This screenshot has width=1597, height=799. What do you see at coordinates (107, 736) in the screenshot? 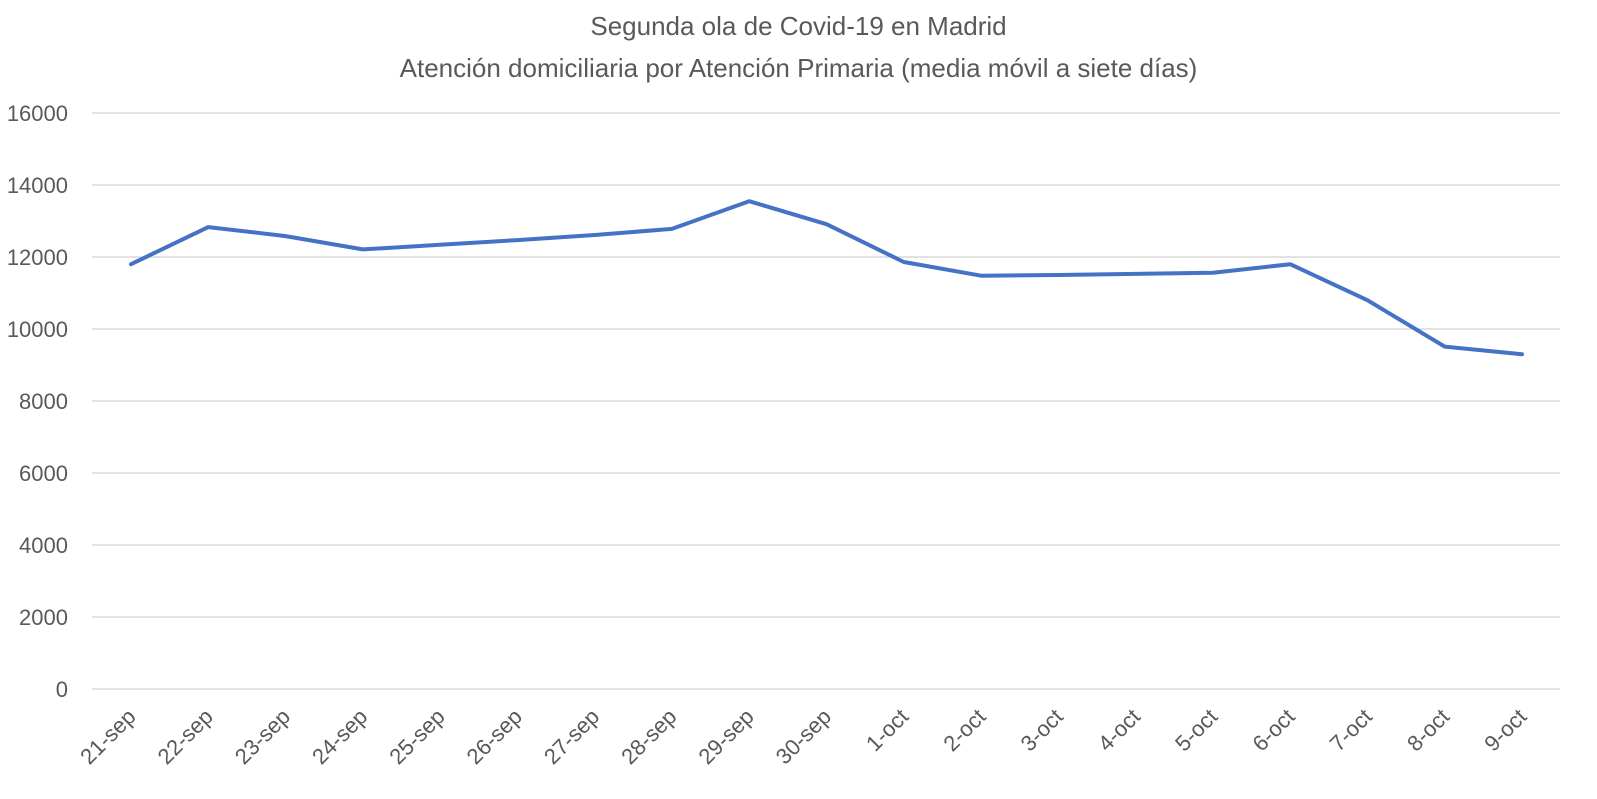
I see `x-tick-label: 21-sep` at bounding box center [107, 736].